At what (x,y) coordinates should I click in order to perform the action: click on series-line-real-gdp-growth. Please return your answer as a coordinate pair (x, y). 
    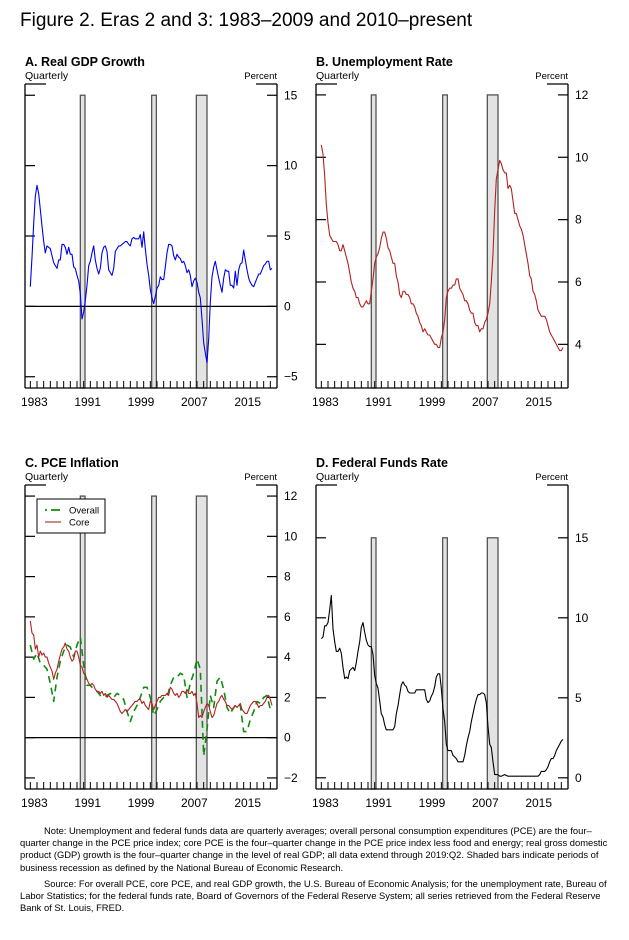
    Looking at the image, I should click on (151, 274).